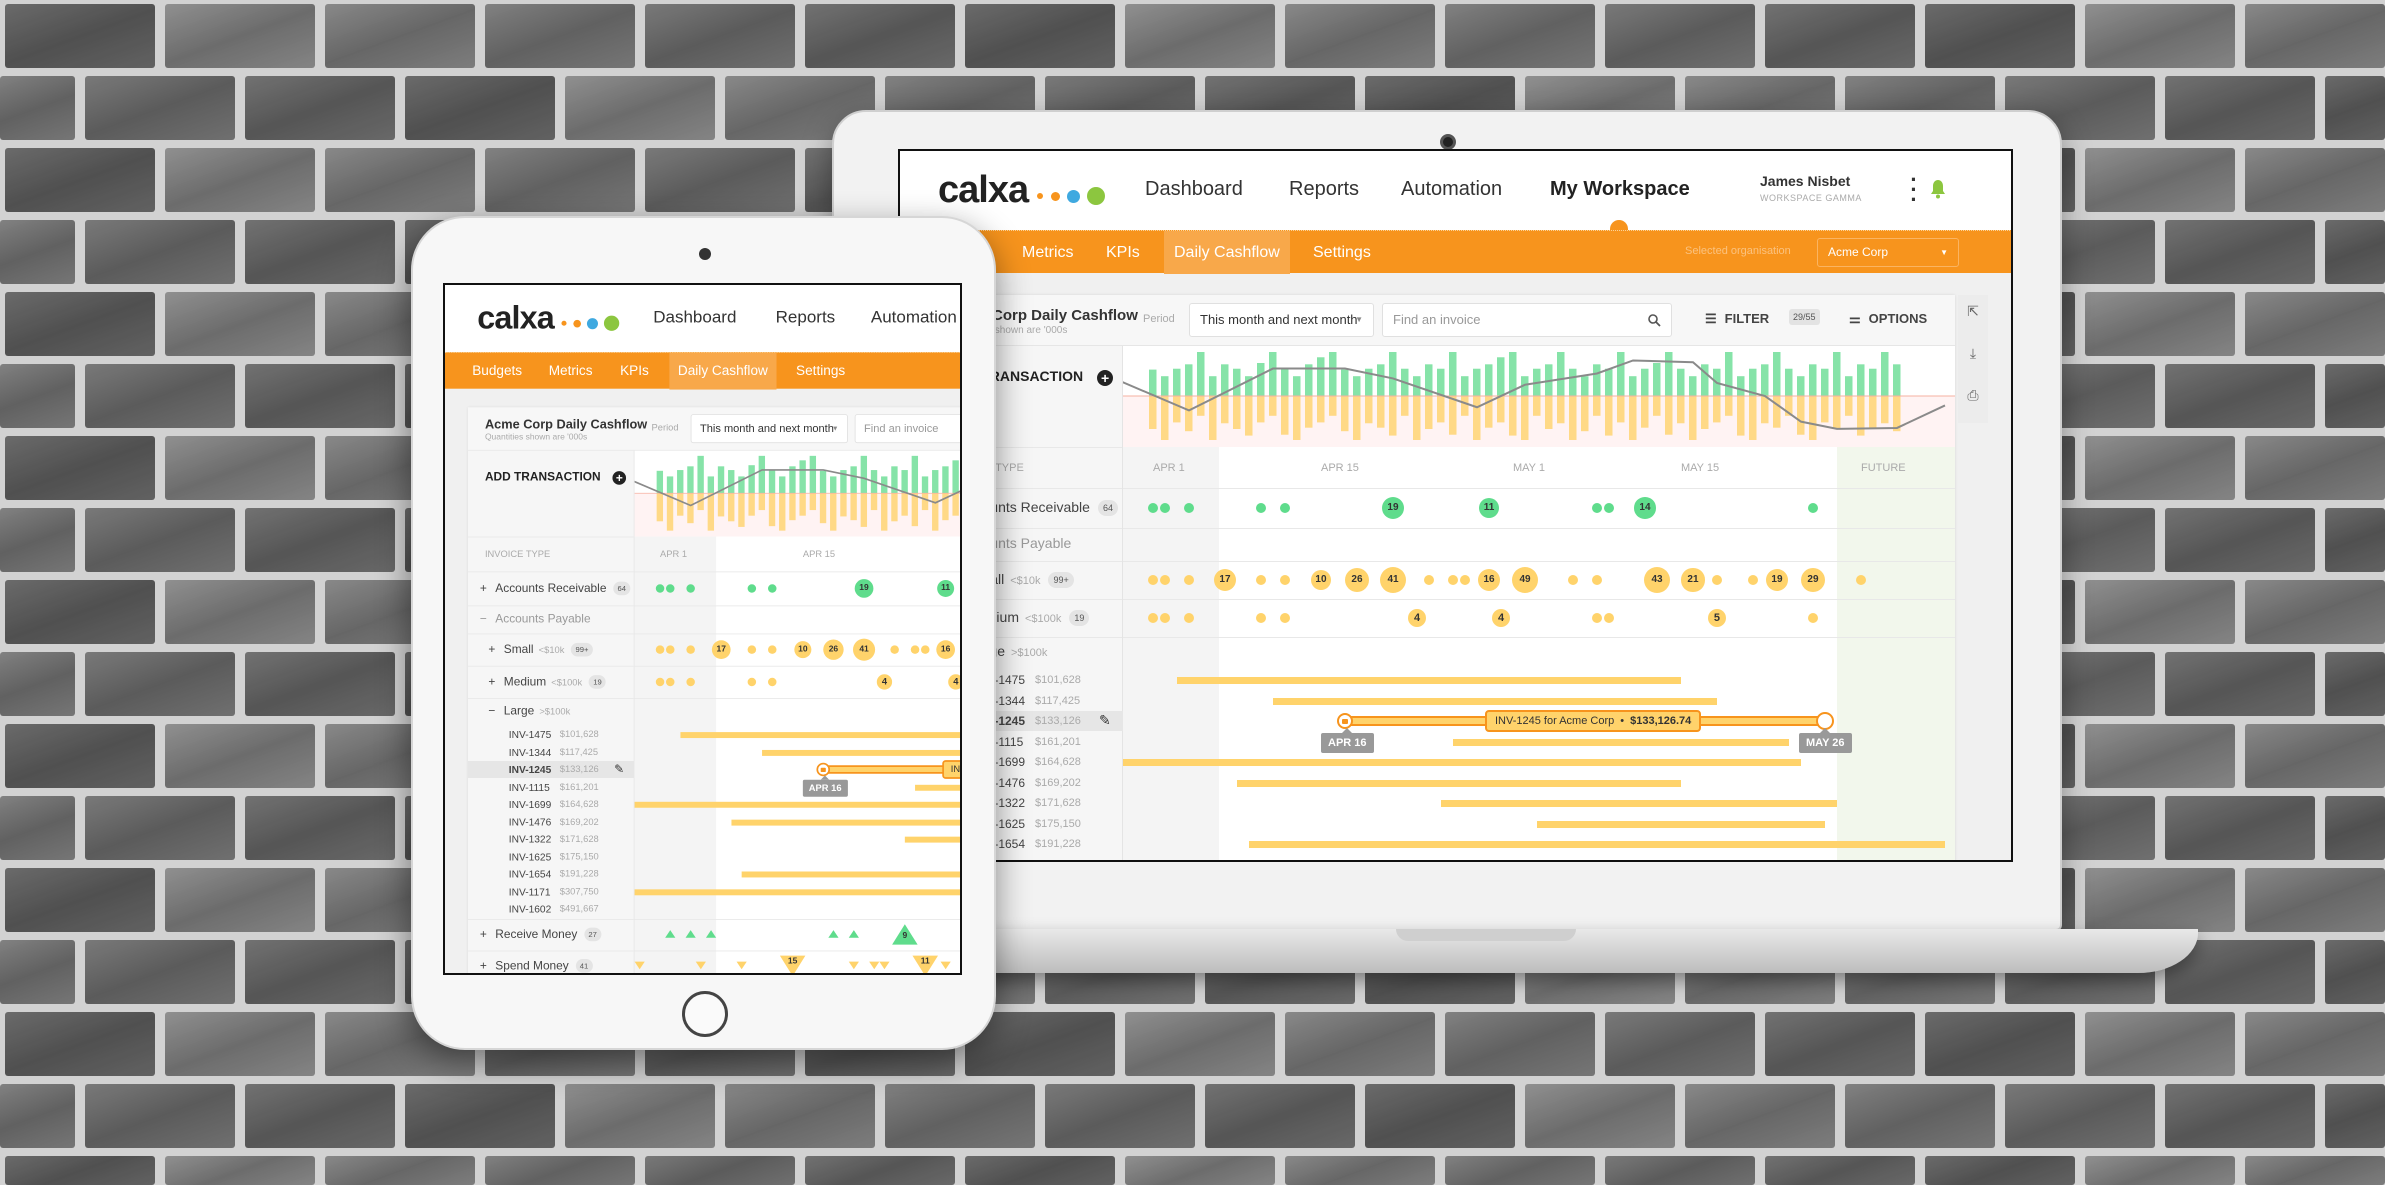  Describe the element at coordinates (530, 769) in the screenshot. I see `invoice-id: INV-1245` at that location.